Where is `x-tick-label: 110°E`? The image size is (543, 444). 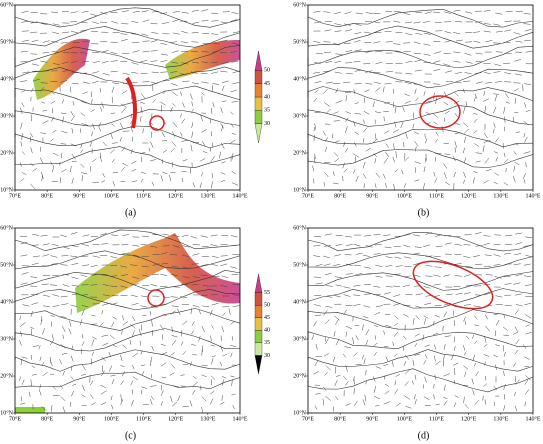 x-tick-label: 110°E is located at coordinates (436, 195).